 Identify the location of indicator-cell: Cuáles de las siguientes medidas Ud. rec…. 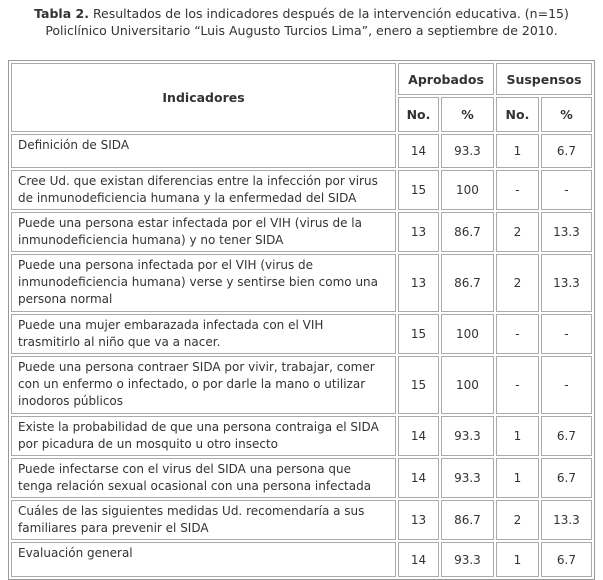
(204, 520).